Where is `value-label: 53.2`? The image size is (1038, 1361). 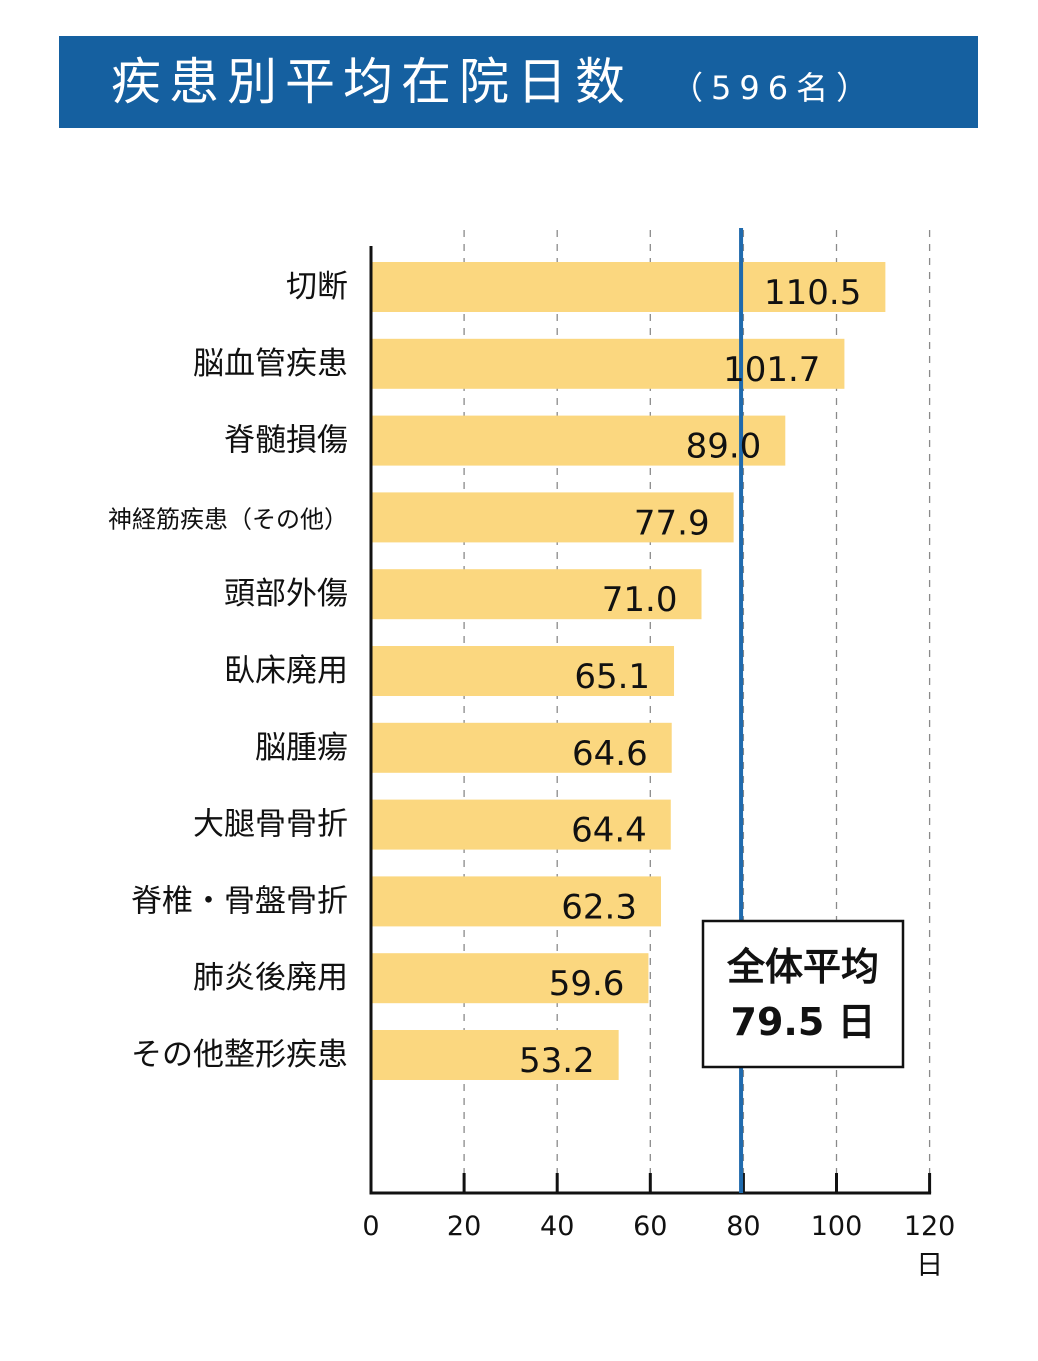
value-label: 53.2 is located at coordinates (557, 1061).